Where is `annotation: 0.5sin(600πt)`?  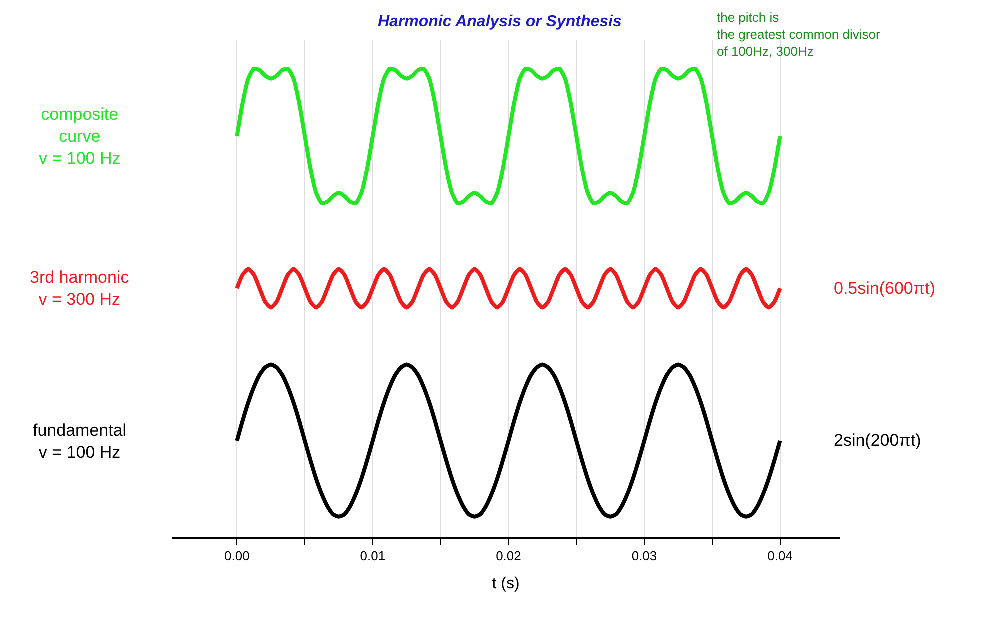
annotation: 0.5sin(600πt) is located at coordinates (885, 288).